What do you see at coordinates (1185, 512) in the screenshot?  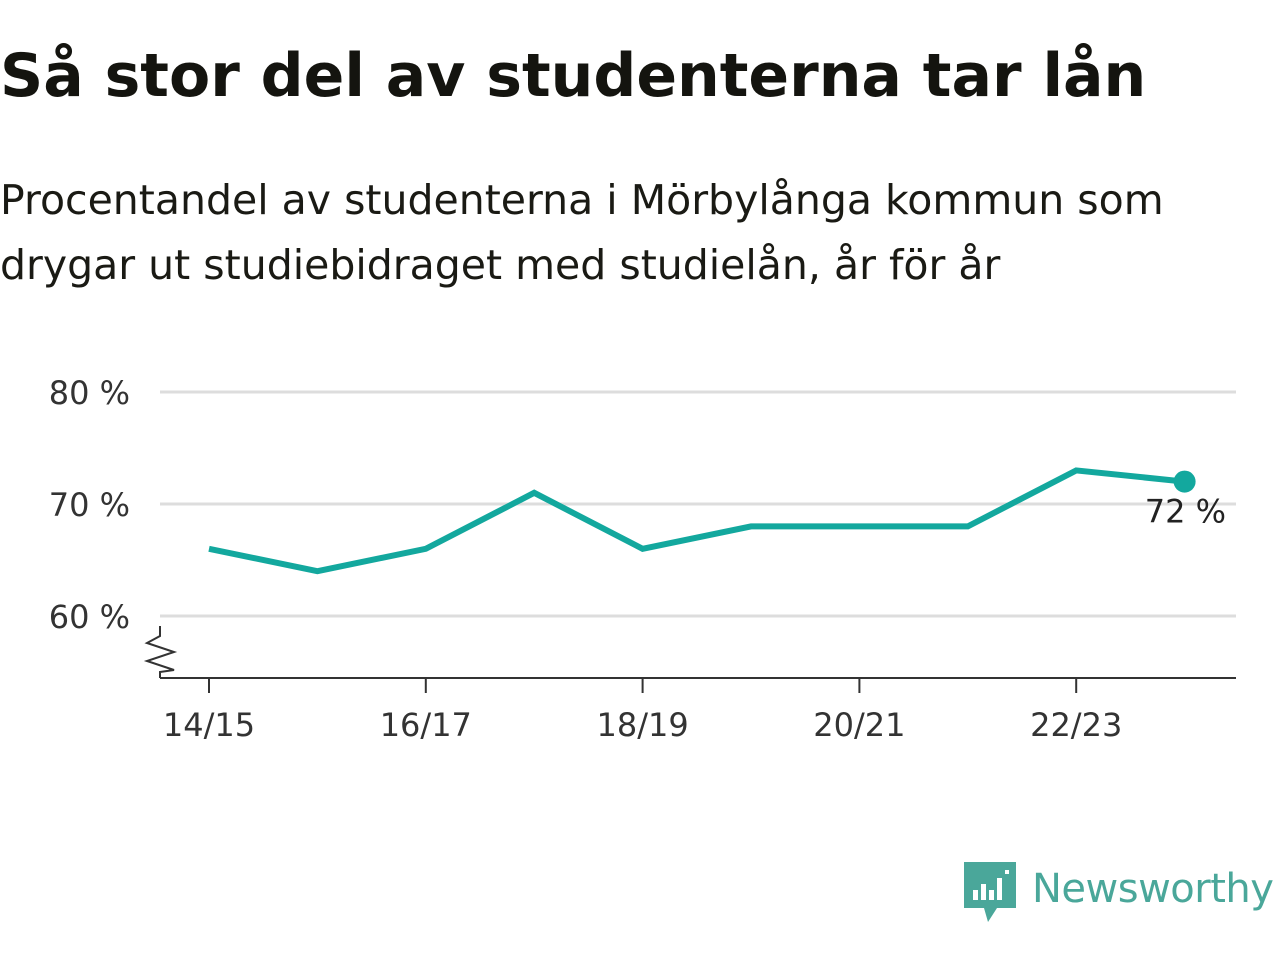 I see `last-value-label: 72 %` at bounding box center [1185, 512].